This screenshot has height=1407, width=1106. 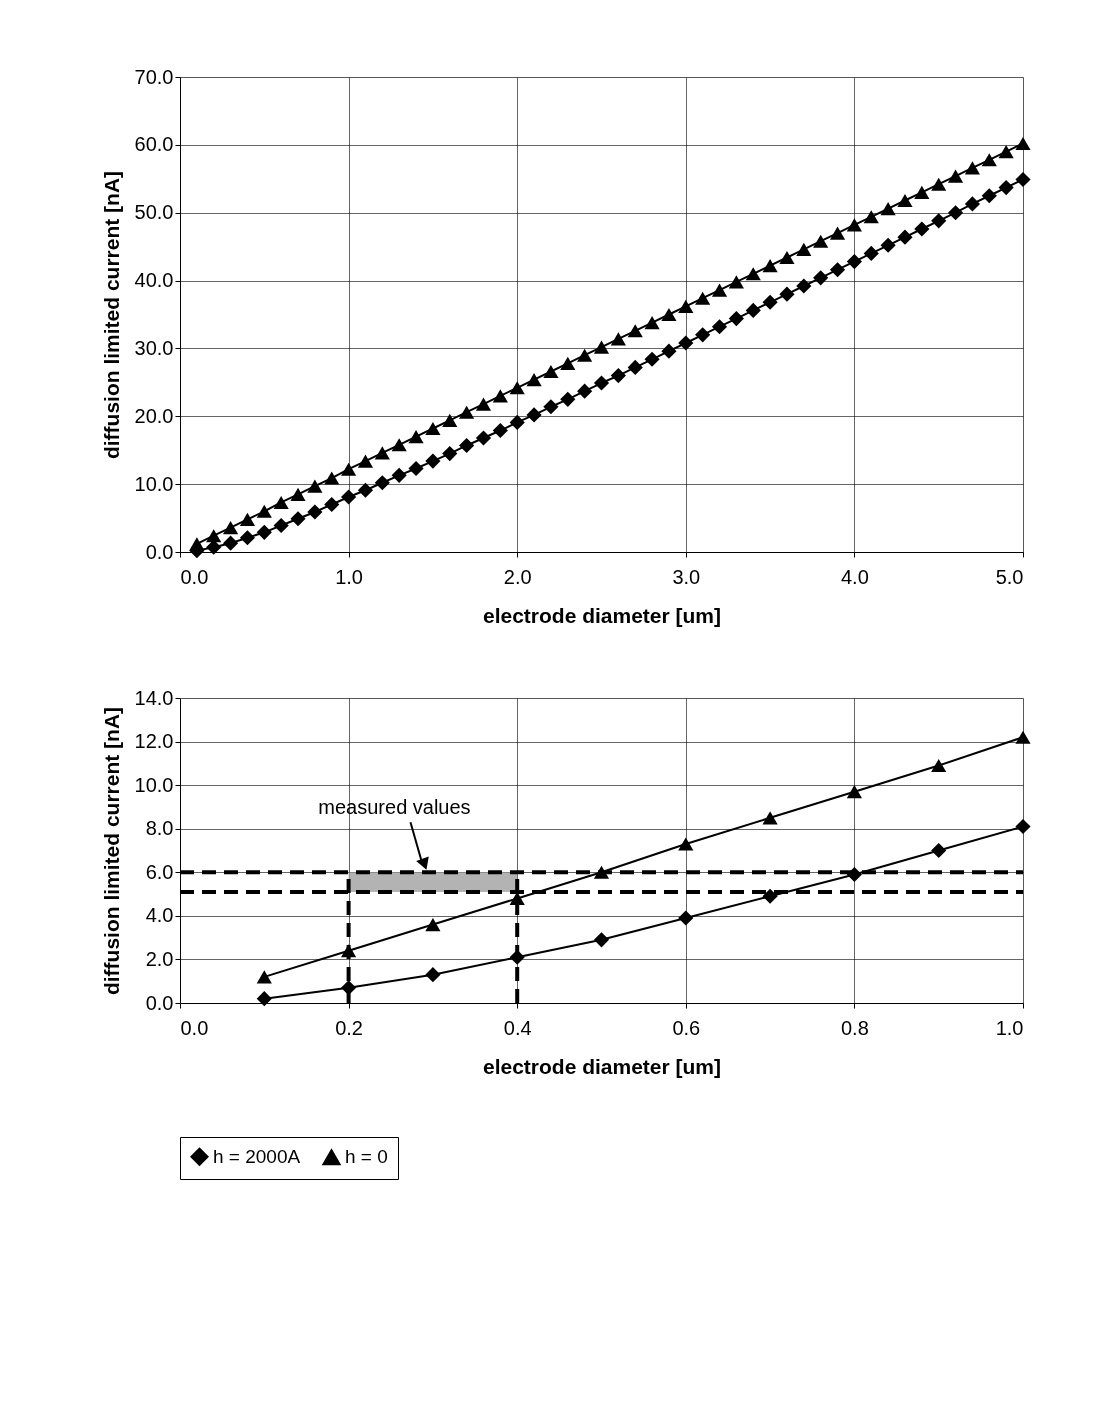 What do you see at coordinates (854, 1027) in the screenshot?
I see `x-tick-label: 0.8` at bounding box center [854, 1027].